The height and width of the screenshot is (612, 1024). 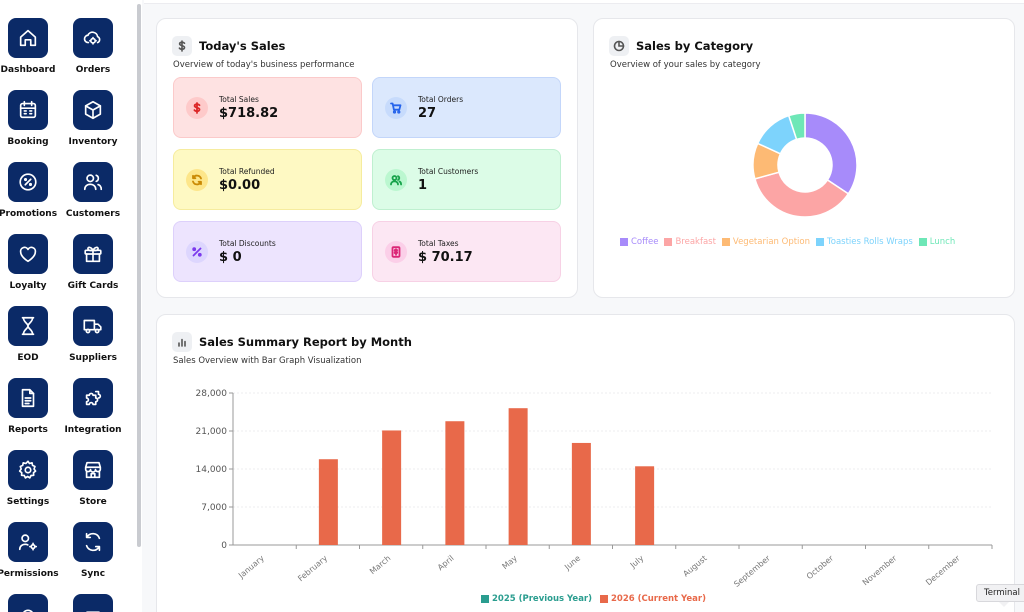 What do you see at coordinates (936, 242) in the screenshot?
I see `legend-item-lunch: Lunch` at bounding box center [936, 242].